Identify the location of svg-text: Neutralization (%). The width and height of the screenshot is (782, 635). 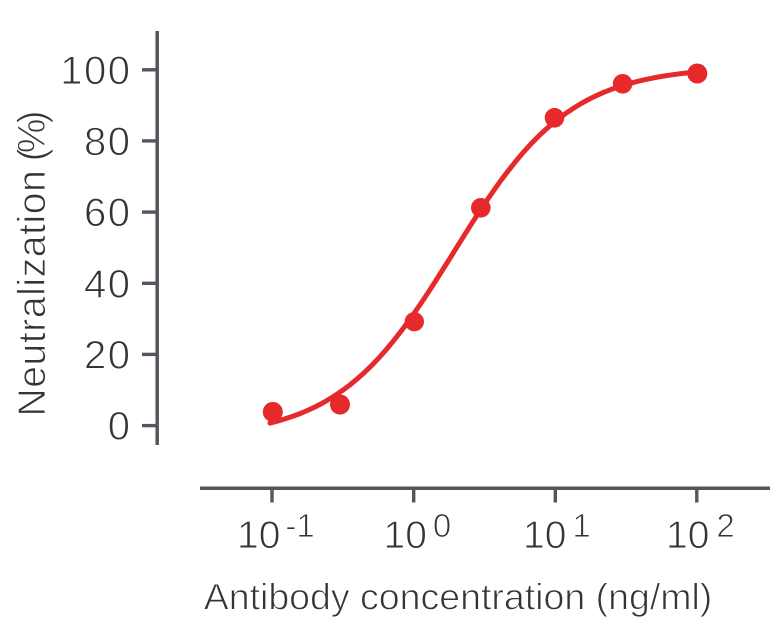
(32, 265).